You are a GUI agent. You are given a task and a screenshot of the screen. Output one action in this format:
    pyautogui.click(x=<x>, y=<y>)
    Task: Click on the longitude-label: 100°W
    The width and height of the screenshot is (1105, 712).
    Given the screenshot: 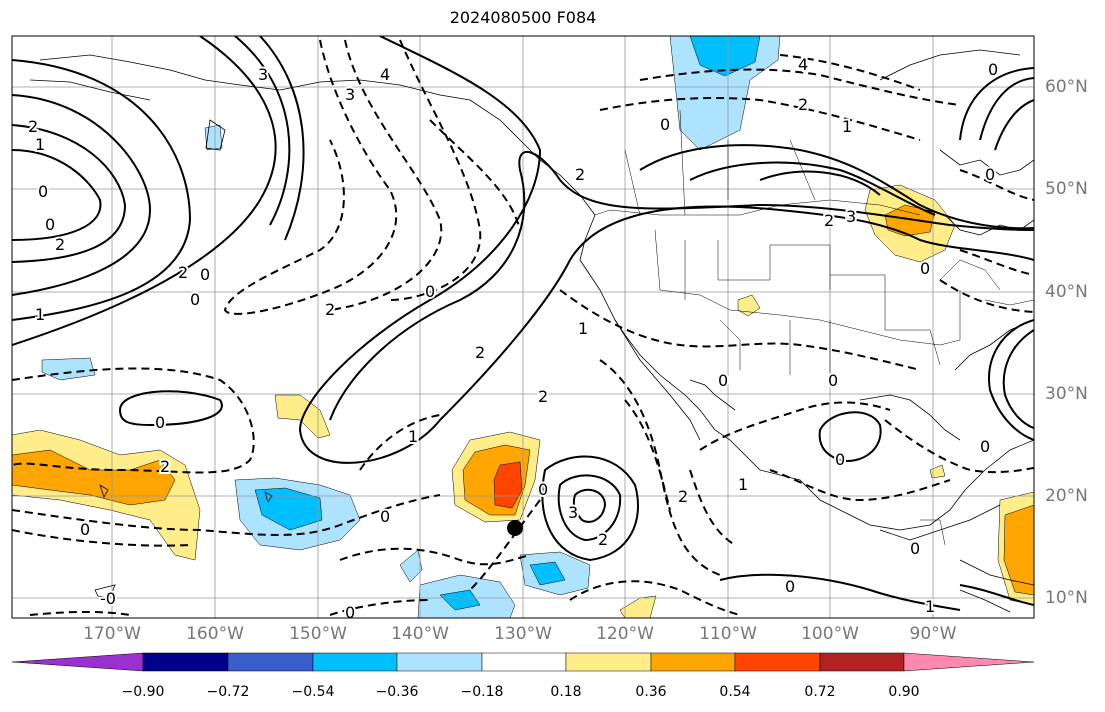 What is the action you would take?
    pyautogui.click(x=830, y=634)
    